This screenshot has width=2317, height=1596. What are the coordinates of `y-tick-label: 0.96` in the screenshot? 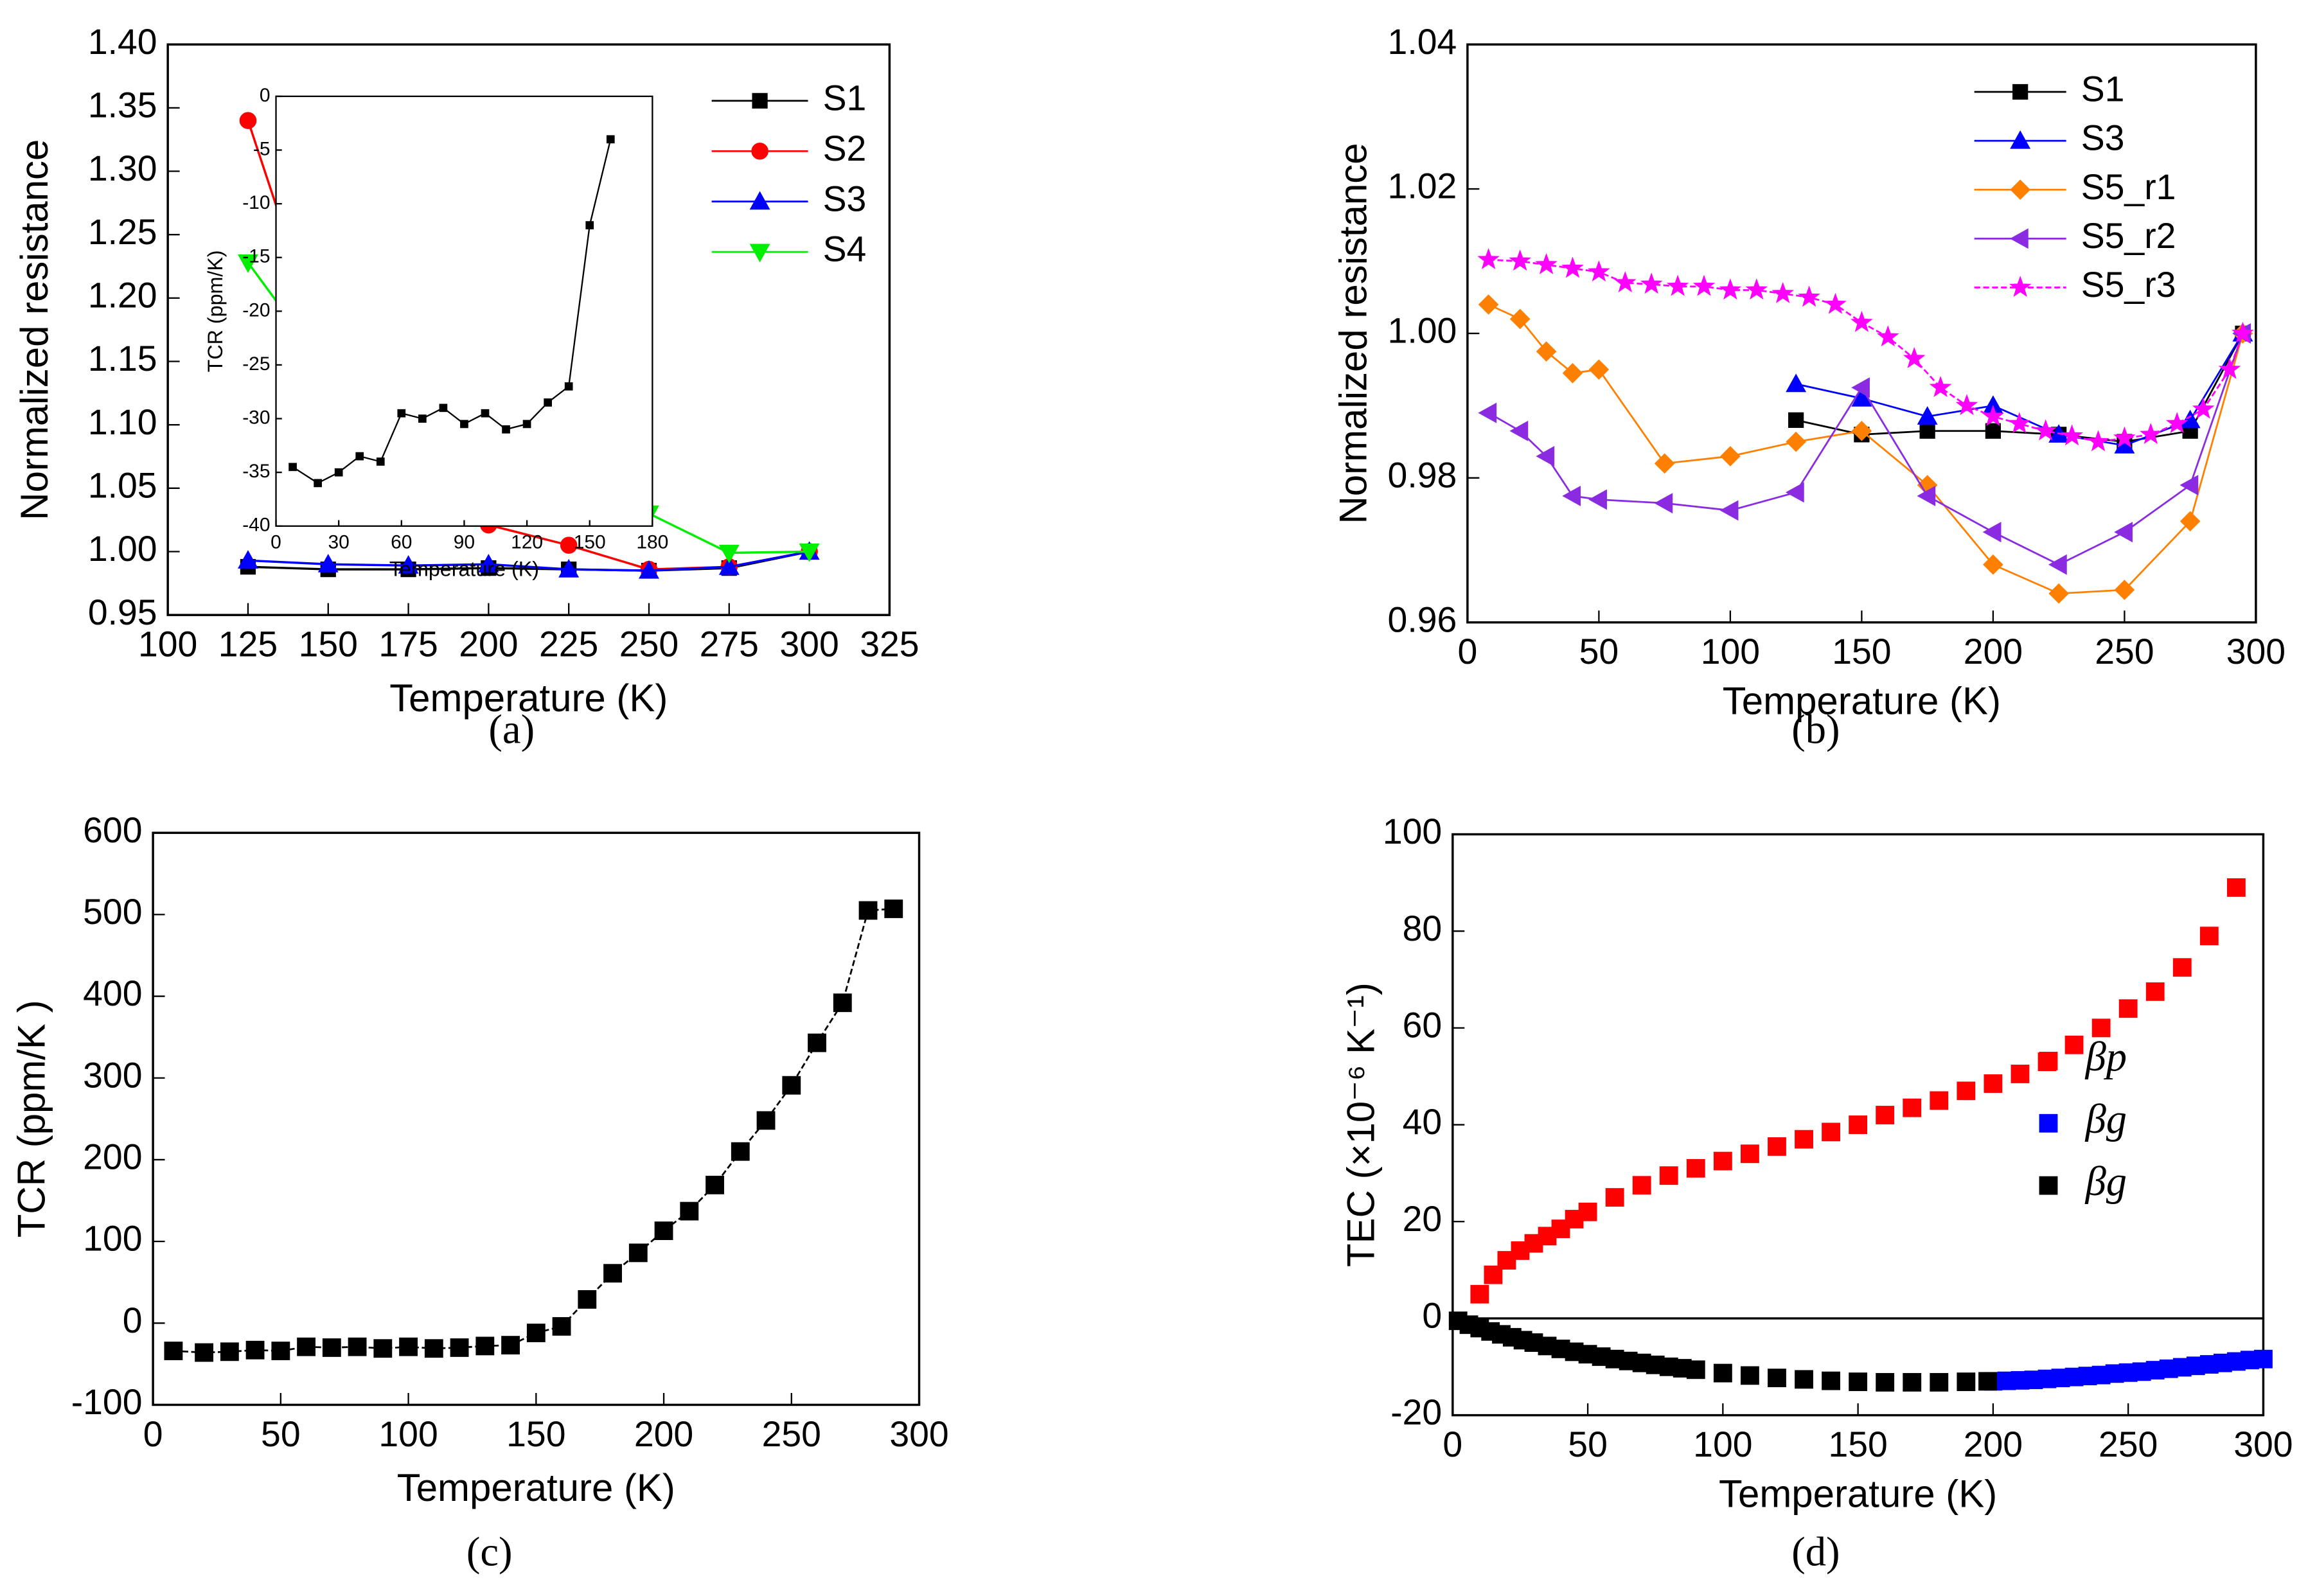 It's located at (1422, 619).